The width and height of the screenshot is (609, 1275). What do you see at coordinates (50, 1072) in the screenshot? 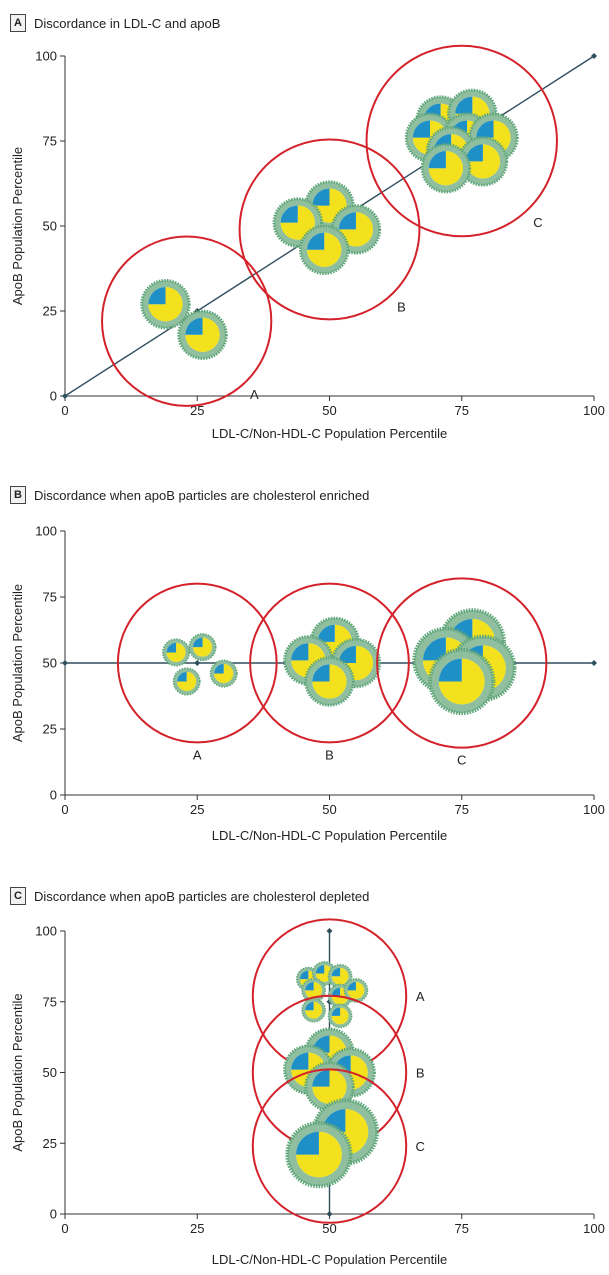
I see `chart2-y-tick-label: 50` at bounding box center [50, 1072].